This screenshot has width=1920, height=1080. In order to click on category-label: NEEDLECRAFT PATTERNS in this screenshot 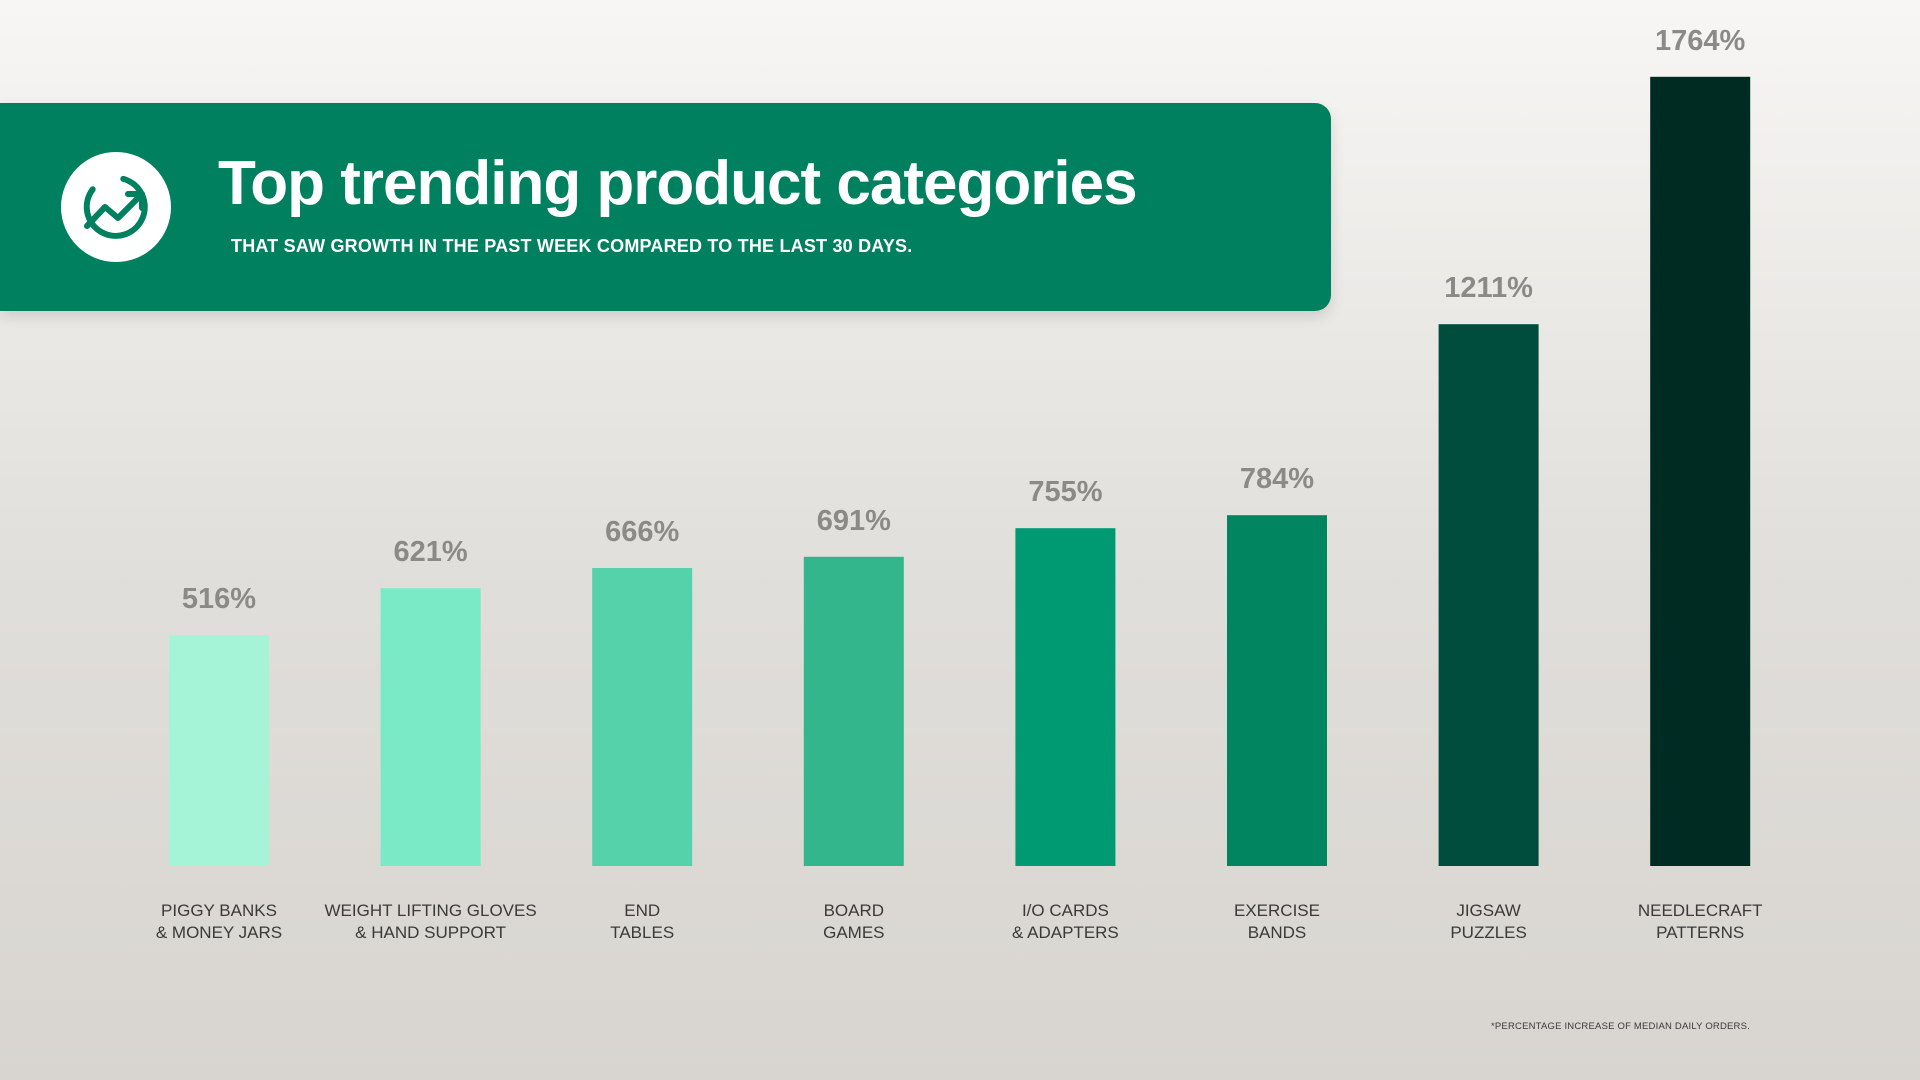, I will do `click(1700, 921)`.